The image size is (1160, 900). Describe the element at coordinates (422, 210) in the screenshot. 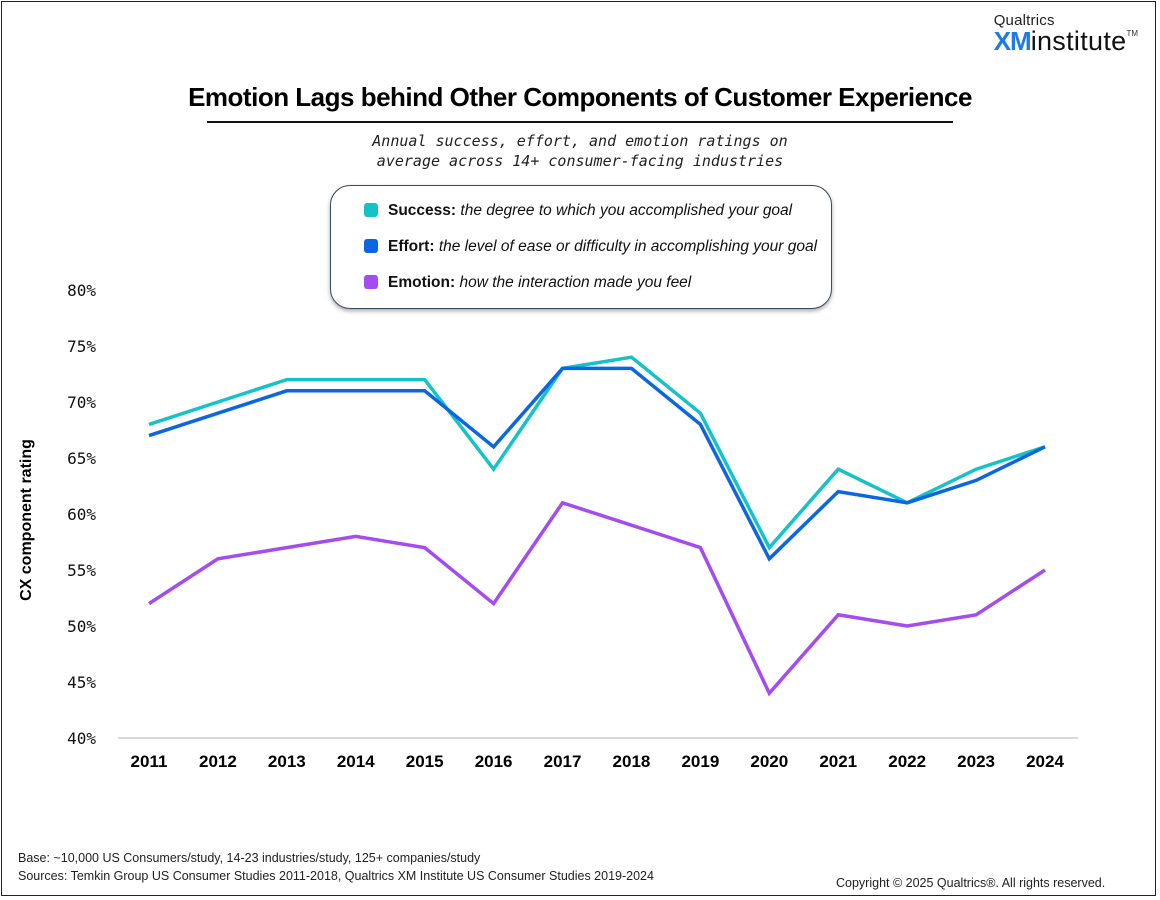

I see `legend-label-success: Success:` at that location.